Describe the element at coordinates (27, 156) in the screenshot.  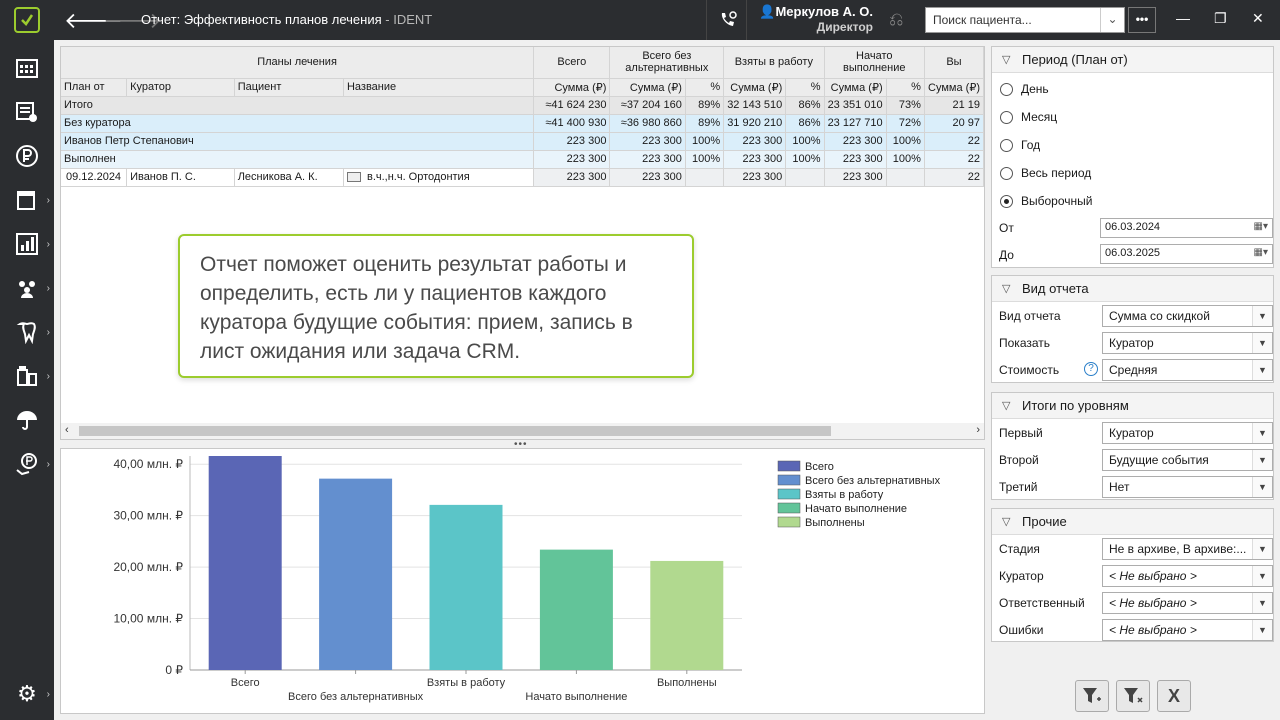
I see `sidebar-item-finance` at that location.